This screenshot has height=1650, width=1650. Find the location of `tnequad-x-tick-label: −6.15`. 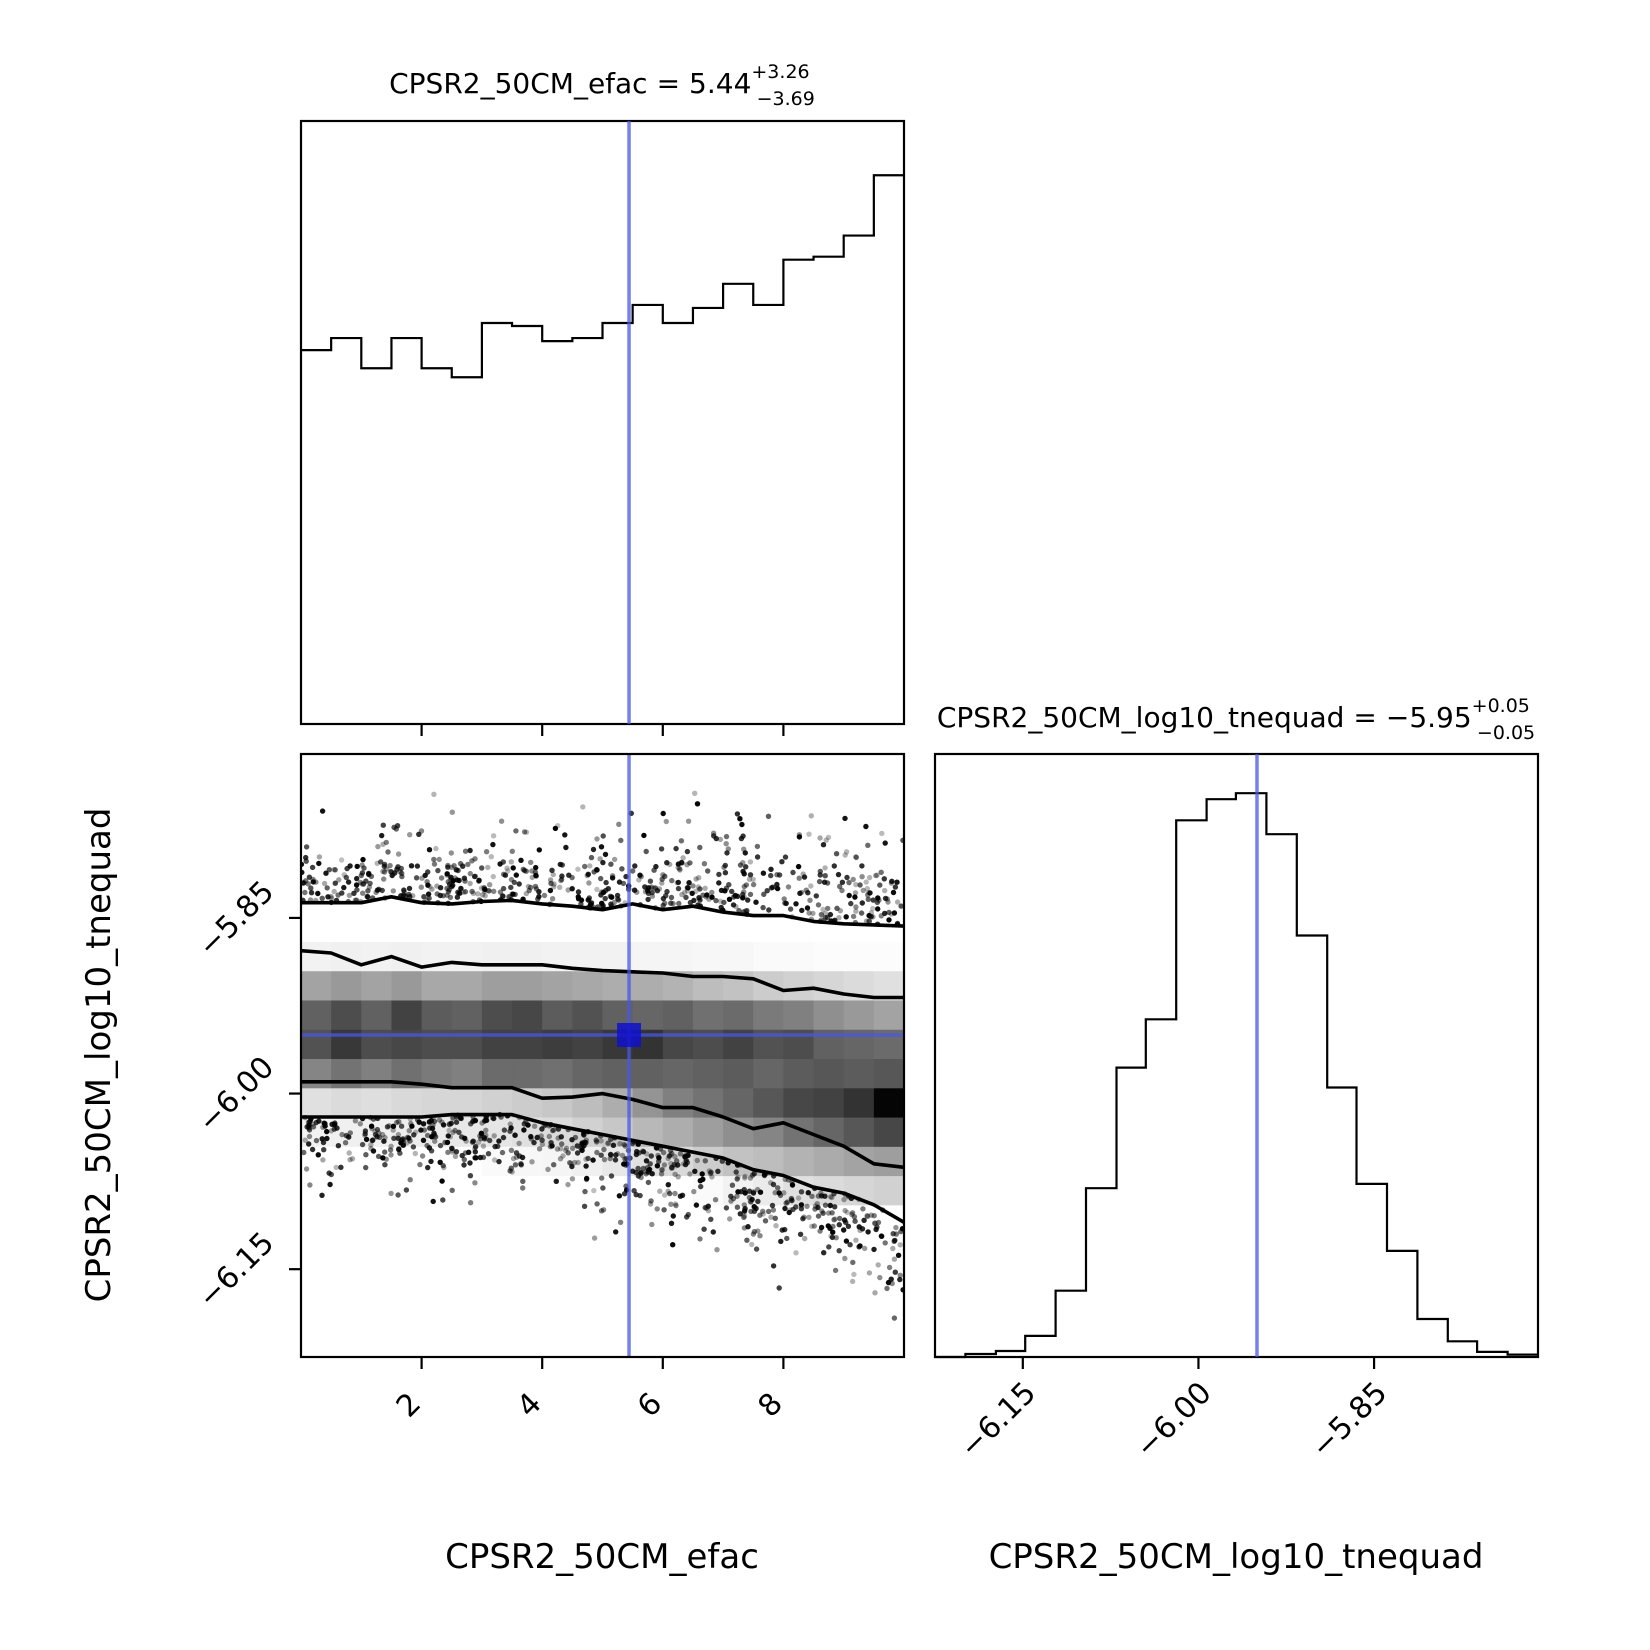

tnequad-x-tick-label: −6.15 is located at coordinates (998, 1420).